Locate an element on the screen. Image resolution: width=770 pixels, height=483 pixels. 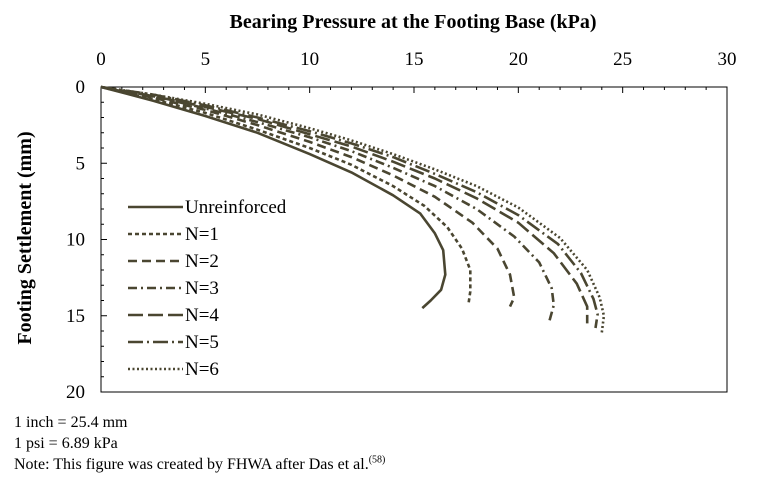
legend-label: N=2 is located at coordinates (202, 261).